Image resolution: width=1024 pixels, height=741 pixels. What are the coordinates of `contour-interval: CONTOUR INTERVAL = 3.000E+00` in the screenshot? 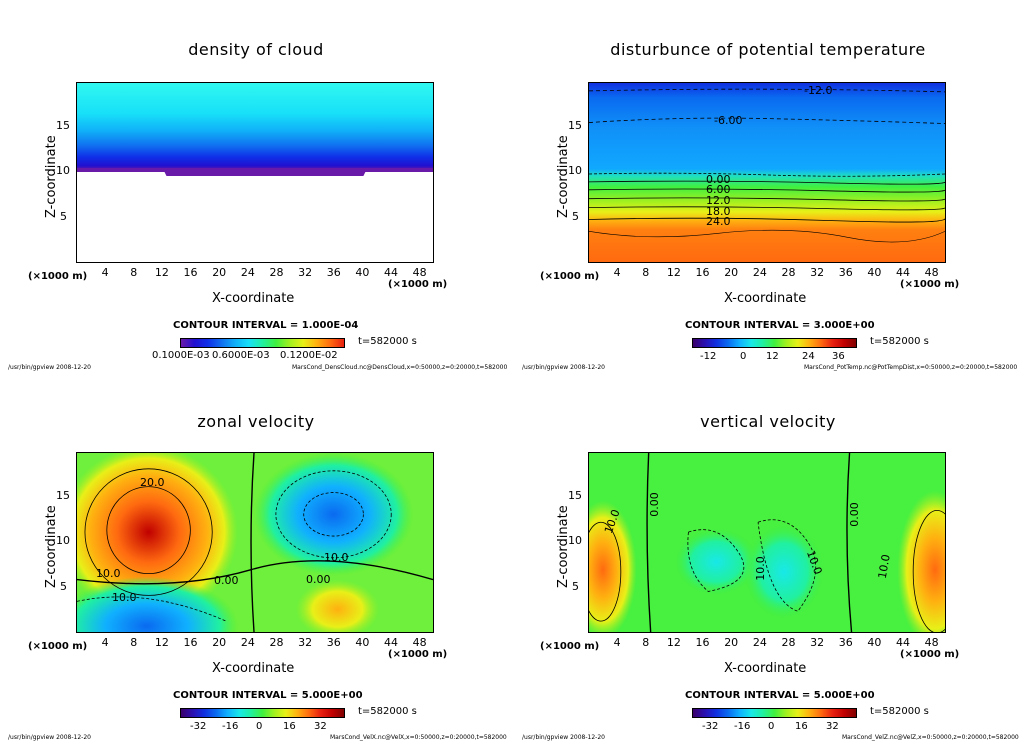 It's located at (780, 325).